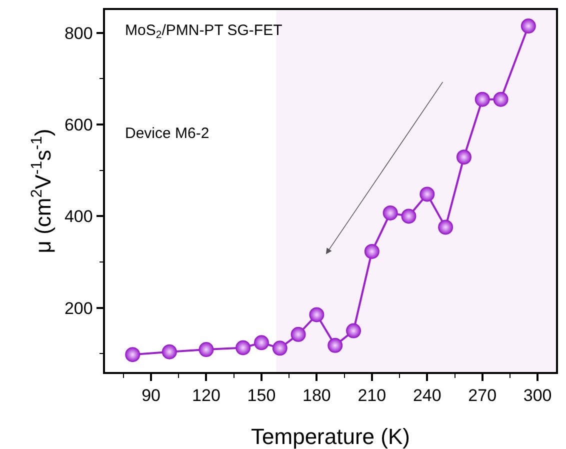 This screenshot has width=566, height=449. Describe the element at coordinates (482, 396) in the screenshot. I see `x-tick-label: 270` at that location.